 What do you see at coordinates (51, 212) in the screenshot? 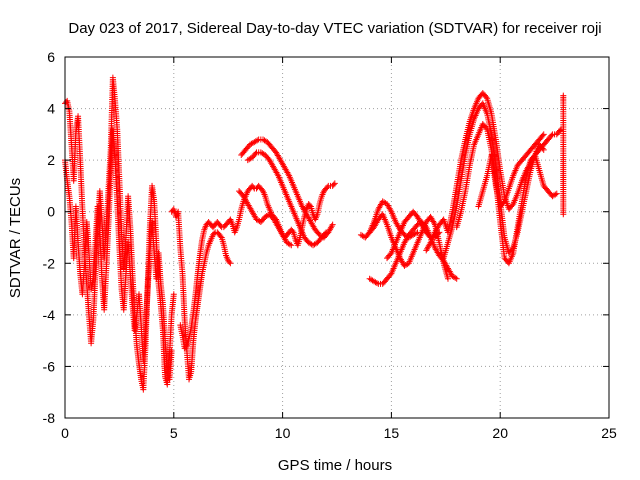
I see `y-tick-label: 0` at bounding box center [51, 212].